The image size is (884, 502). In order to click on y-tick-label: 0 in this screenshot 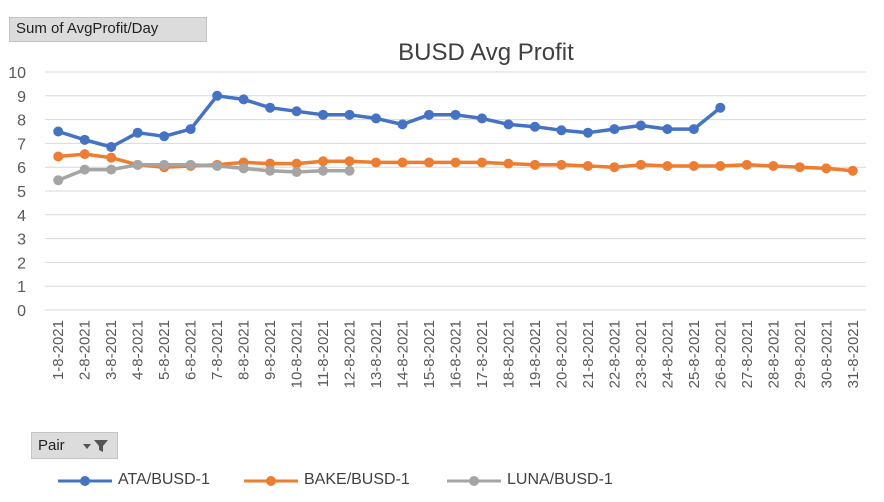, I will do `click(21, 311)`.